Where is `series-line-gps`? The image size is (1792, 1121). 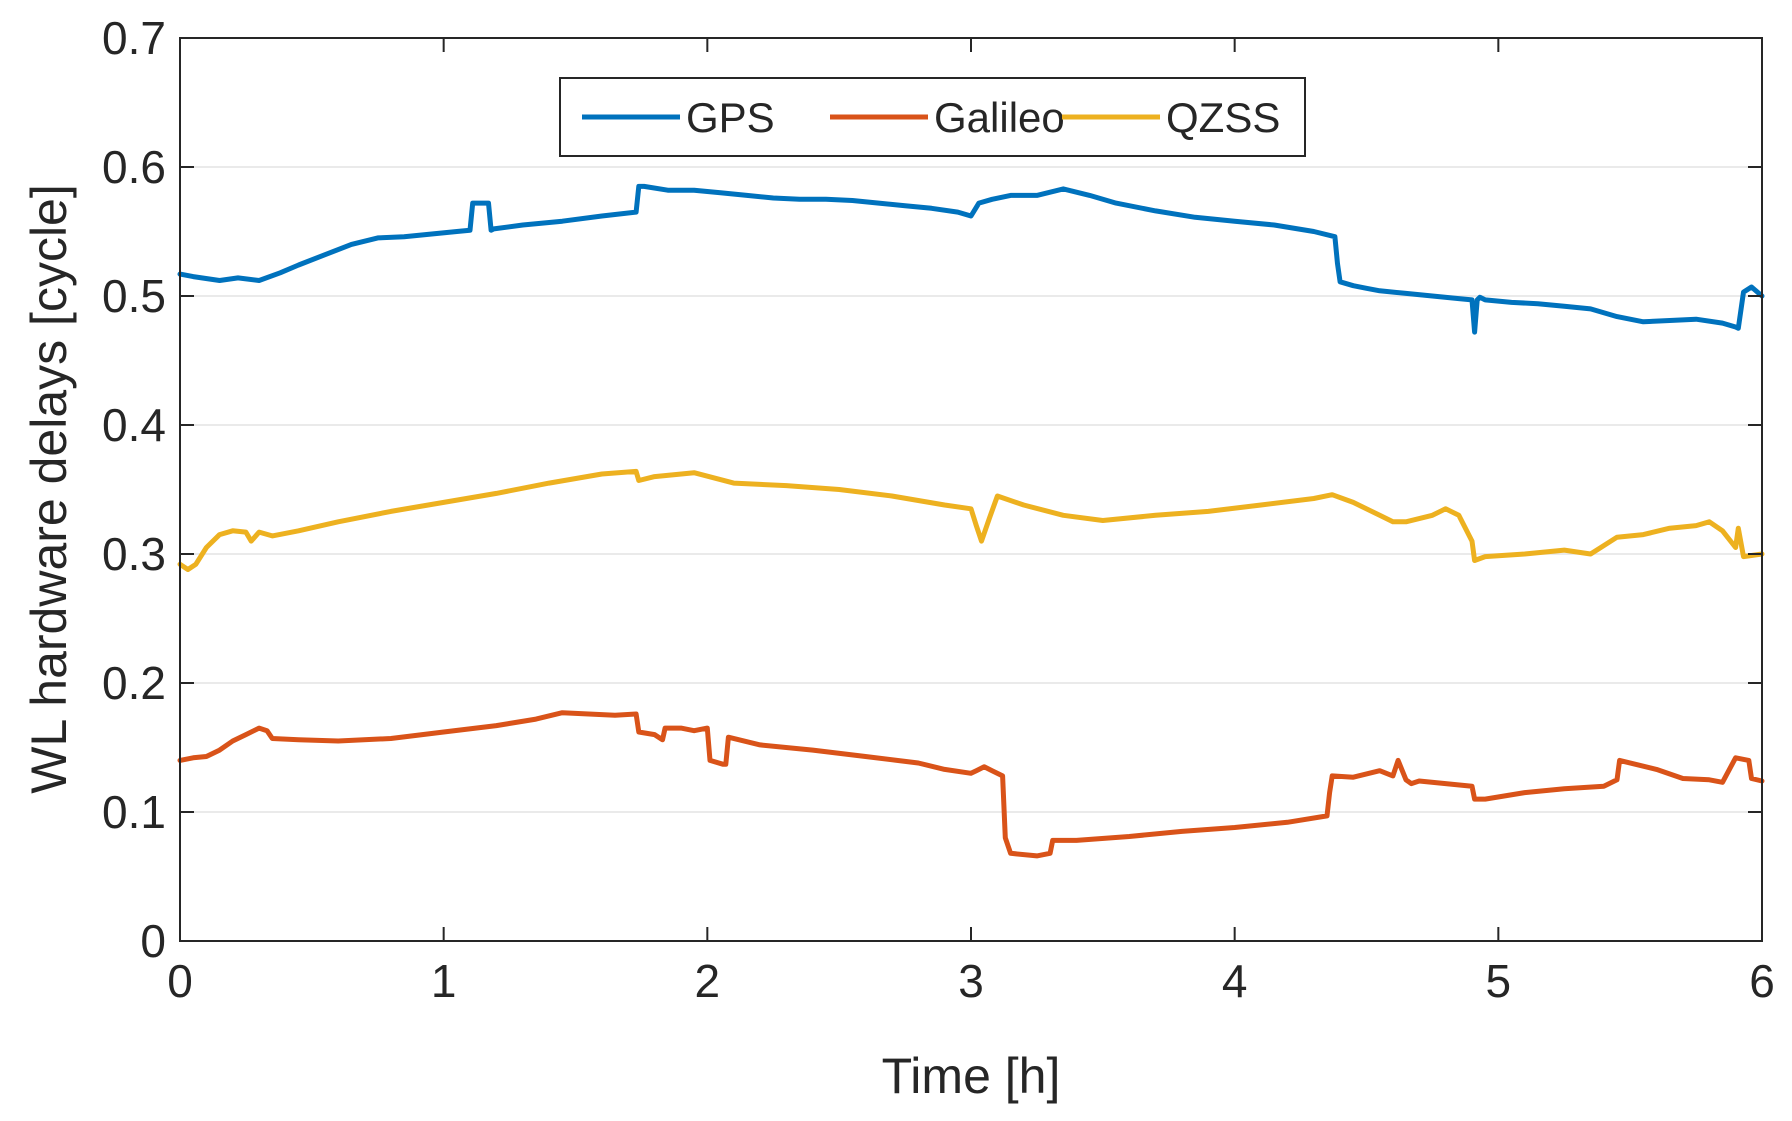 series-line-gps is located at coordinates (971, 259).